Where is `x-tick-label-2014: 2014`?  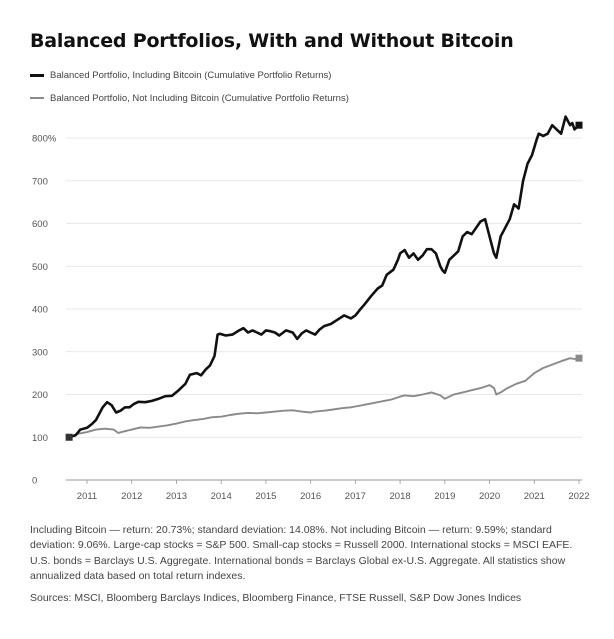
x-tick-label-2014: 2014 is located at coordinates (221, 496).